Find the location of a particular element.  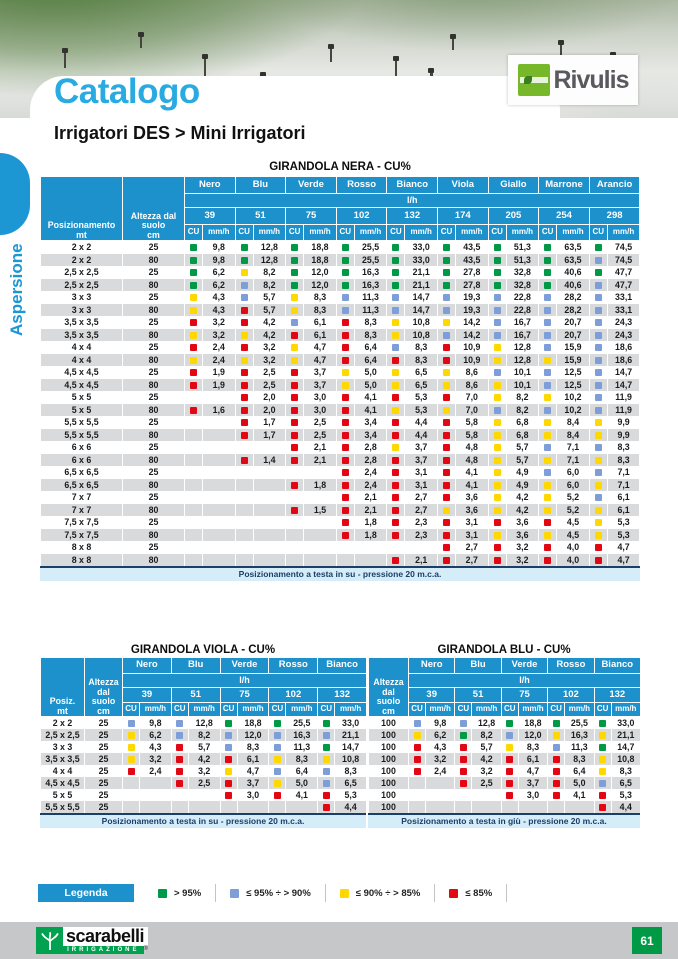

table-row: 4 x 4 25 2,4 3,2 4,7 6,4 8,3 10,9 12,8 15,9 18,6 is located at coordinates (340, 347).